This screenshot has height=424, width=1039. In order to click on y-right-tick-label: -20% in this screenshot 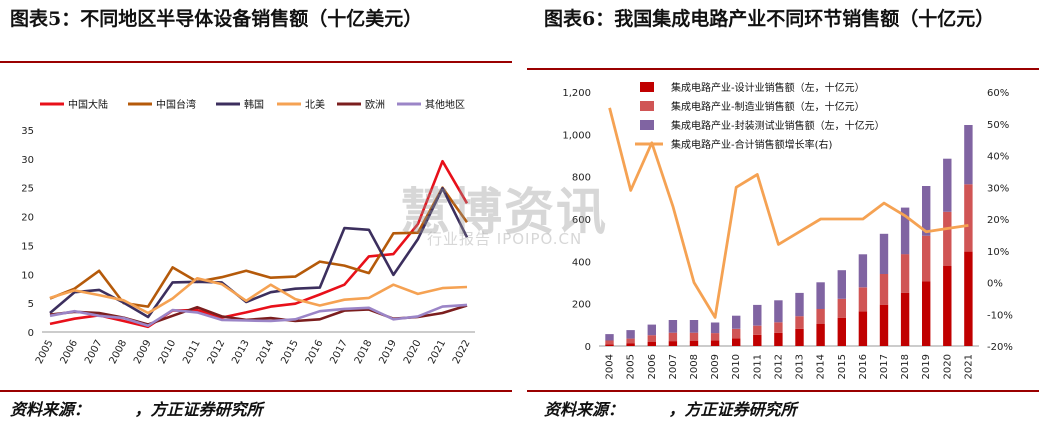, I will do `click(1000, 347)`.